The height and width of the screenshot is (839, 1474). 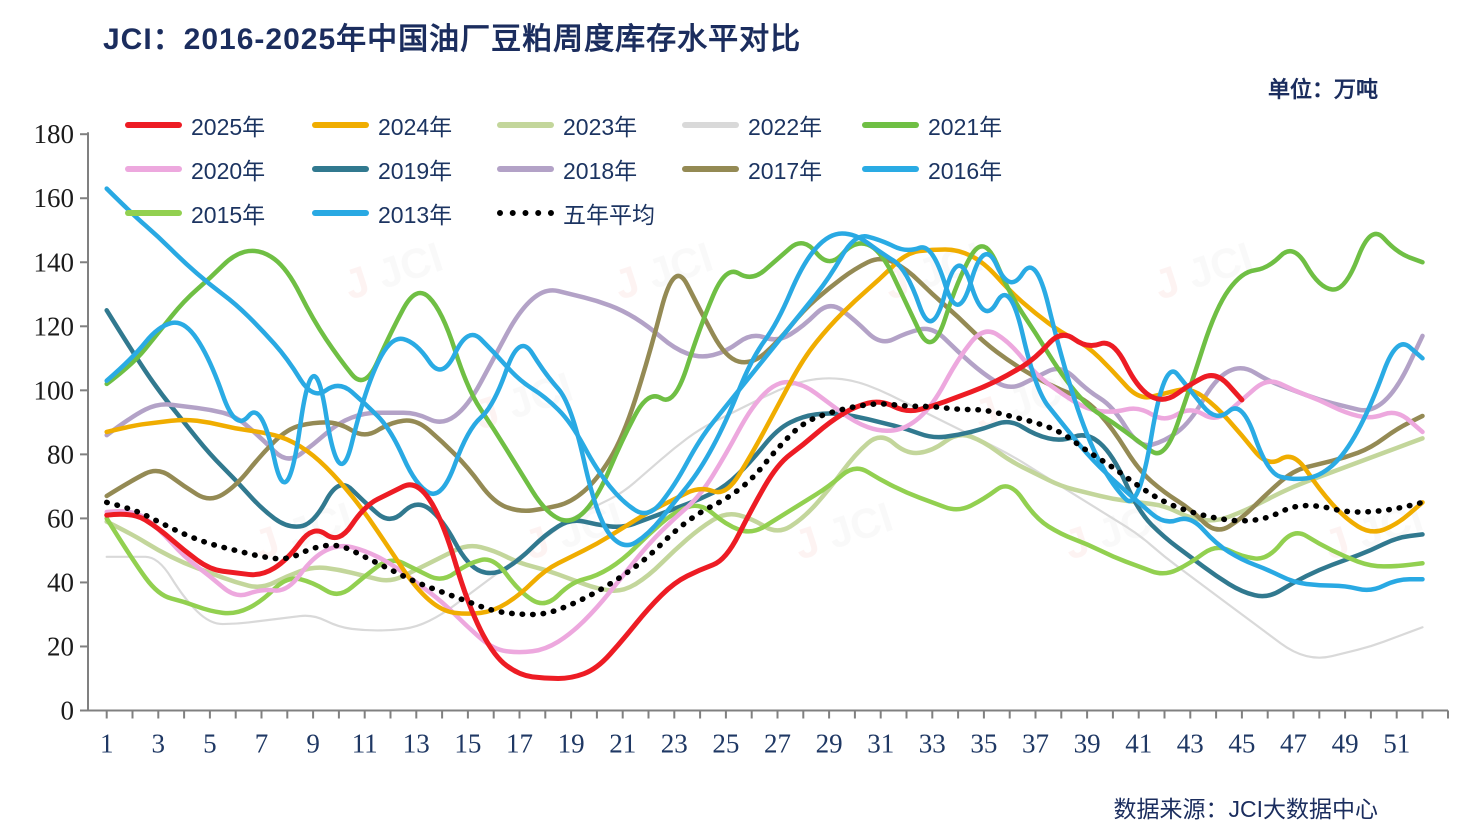 I want to click on x-tick-label: 15, so click(x=467, y=744).